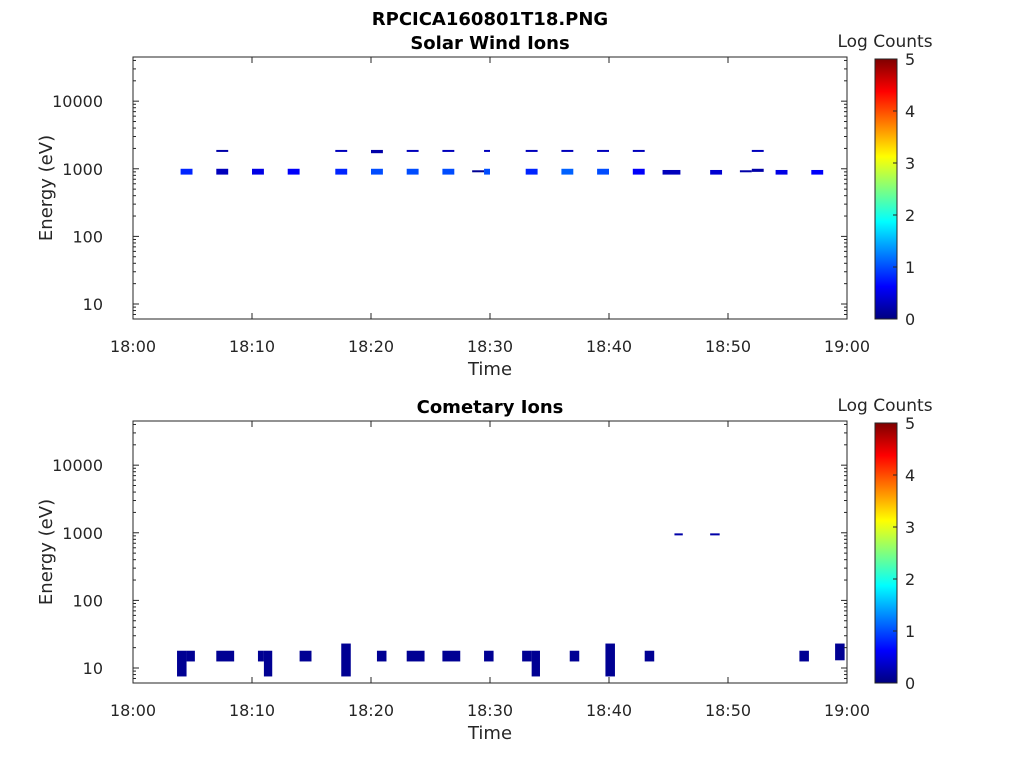 This screenshot has width=1024, height=768. What do you see at coordinates (728, 710) in the screenshot?
I see `x-tick-label: 18:50` at bounding box center [728, 710].